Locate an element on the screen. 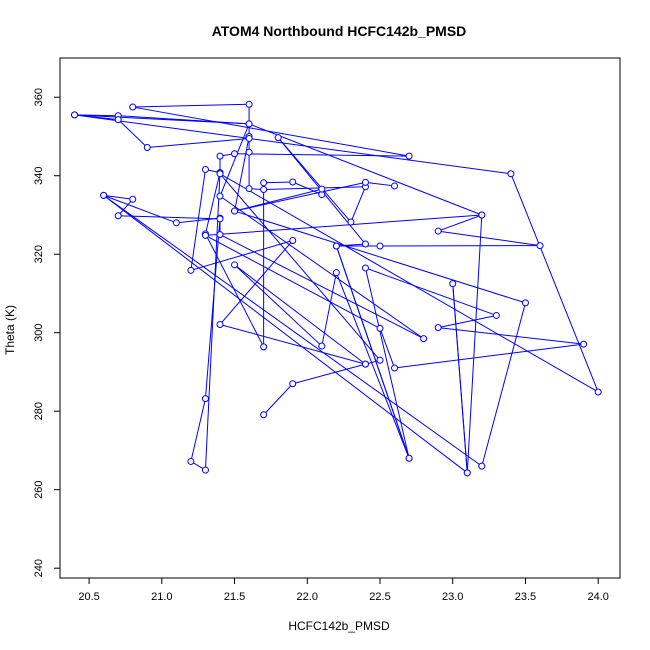 The image size is (650, 650). y-axis-label: Theta (K) is located at coordinates (10, 330).